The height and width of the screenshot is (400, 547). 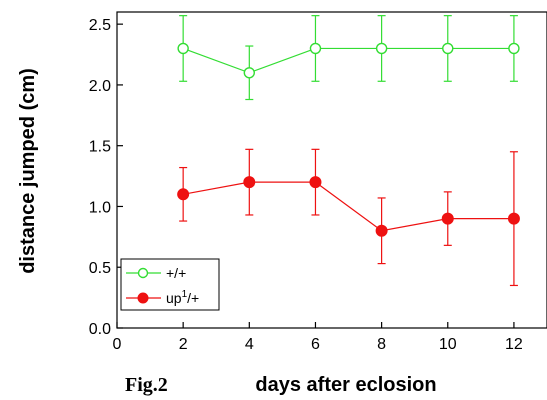 What do you see at coordinates (156, 273) in the screenshot?
I see `legend-item-wildtype: +/+` at bounding box center [156, 273].